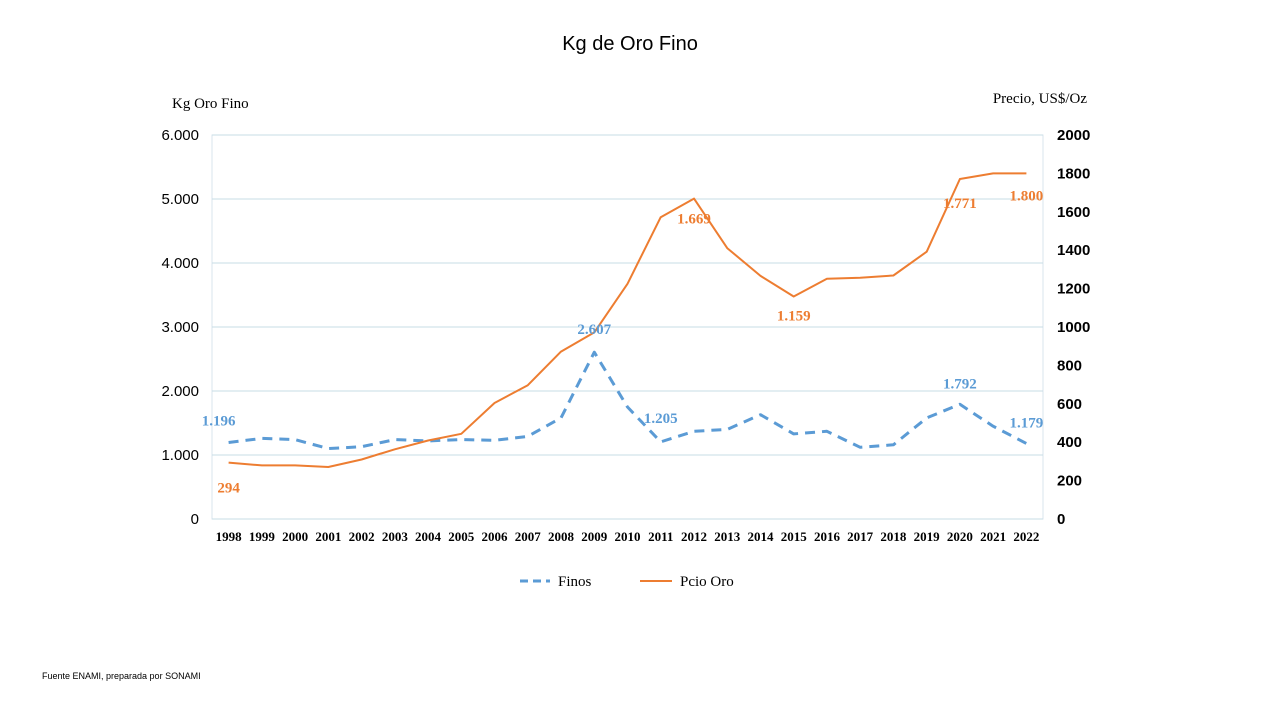 Image resolution: width=1280 pixels, height=720 pixels. Describe the element at coordinates (180, 135) in the screenshot. I see `y-tick-label: 6.000` at that location.